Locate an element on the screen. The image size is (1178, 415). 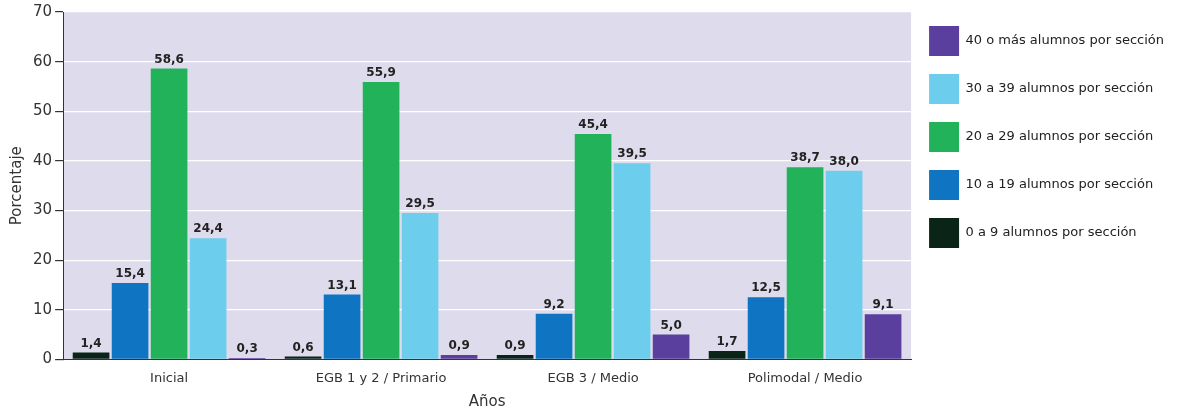
x-tick-label: EGB 1 y 2 / Primario is located at coordinates (381, 377).